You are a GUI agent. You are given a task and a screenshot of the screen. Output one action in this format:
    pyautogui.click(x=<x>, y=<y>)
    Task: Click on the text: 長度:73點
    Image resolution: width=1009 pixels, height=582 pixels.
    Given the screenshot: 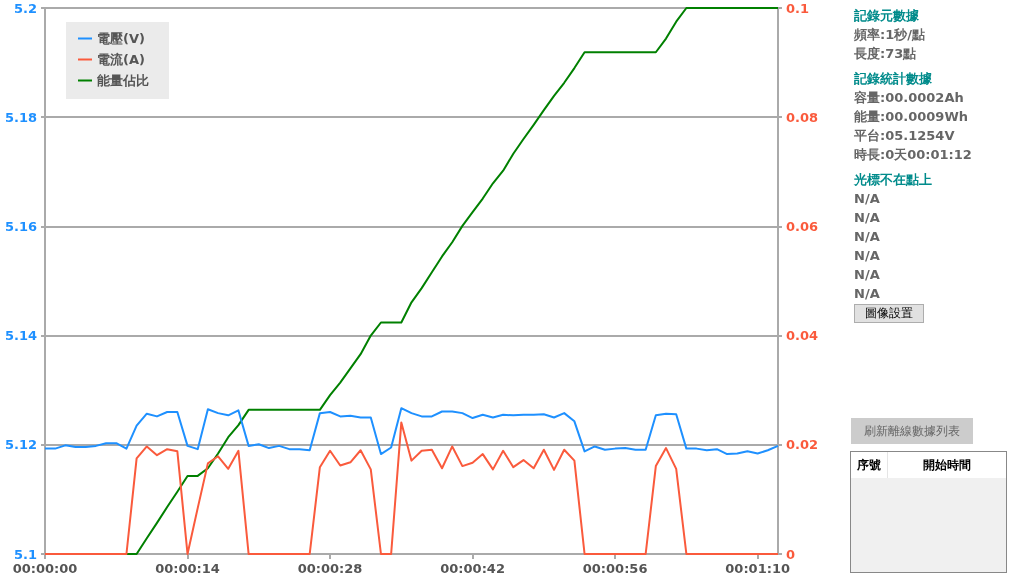 What is the action you would take?
    pyautogui.click(x=886, y=54)
    